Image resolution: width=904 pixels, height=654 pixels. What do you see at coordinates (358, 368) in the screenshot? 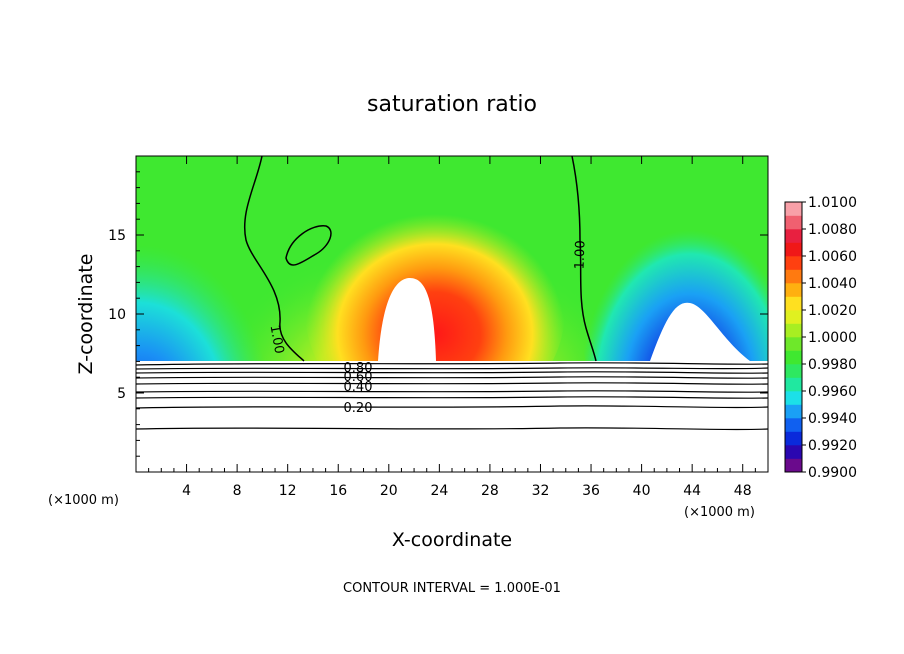
I see `contour-label-0.80: 0.80` at bounding box center [358, 368].